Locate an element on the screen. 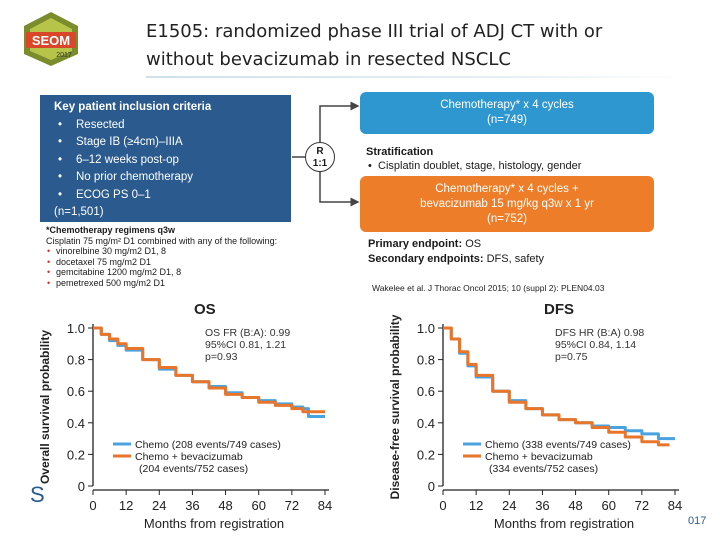 The image size is (720, 540). y-axis-label: Overall survival probability is located at coordinates (45, 407).